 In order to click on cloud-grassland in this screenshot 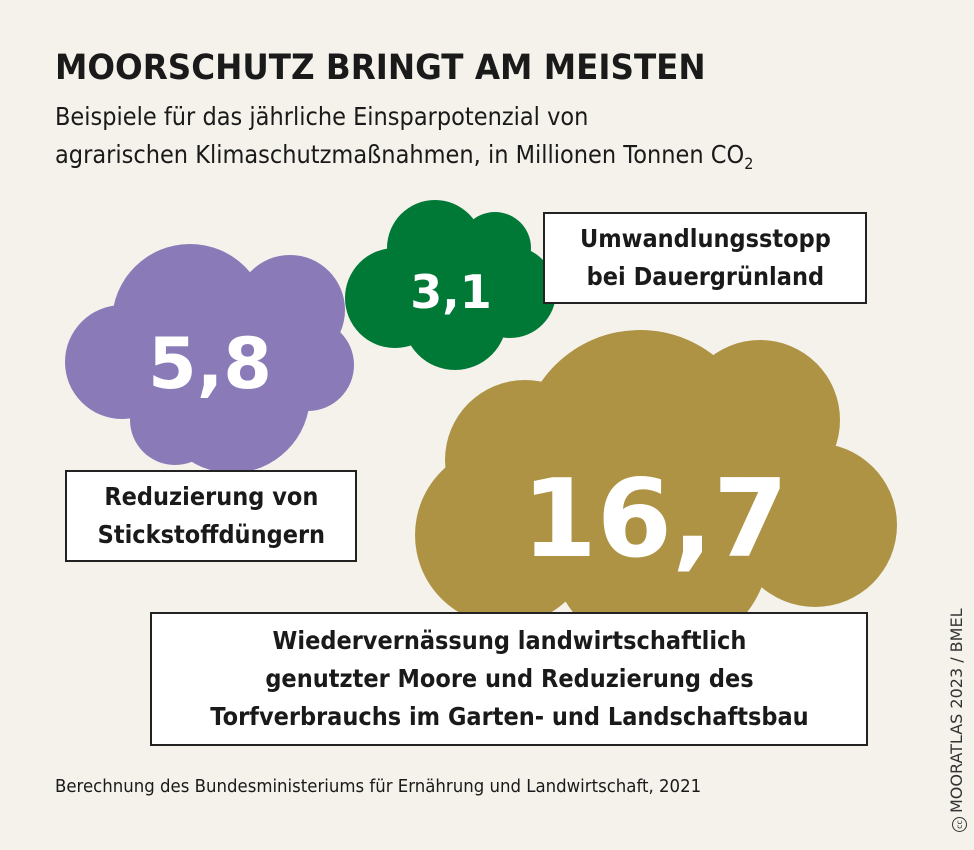, I will do `click(450, 285)`.